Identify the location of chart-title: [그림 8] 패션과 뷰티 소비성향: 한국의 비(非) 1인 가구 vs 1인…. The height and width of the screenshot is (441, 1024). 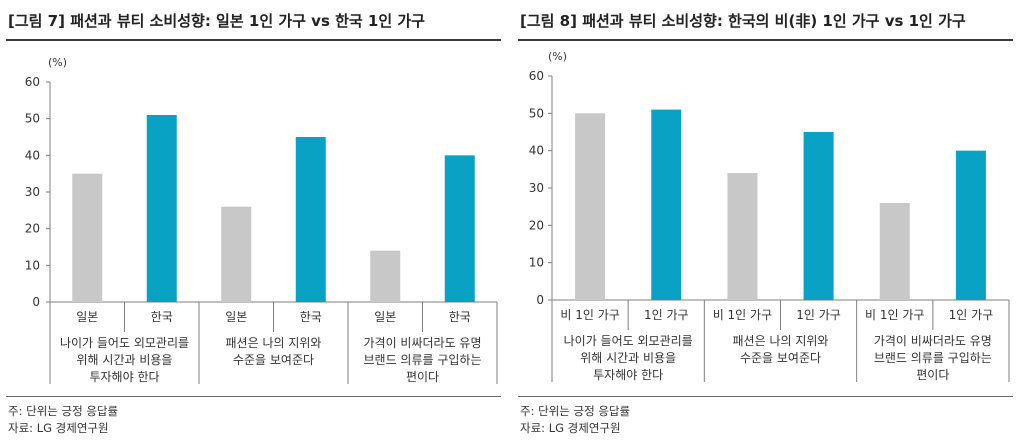
(743, 21).